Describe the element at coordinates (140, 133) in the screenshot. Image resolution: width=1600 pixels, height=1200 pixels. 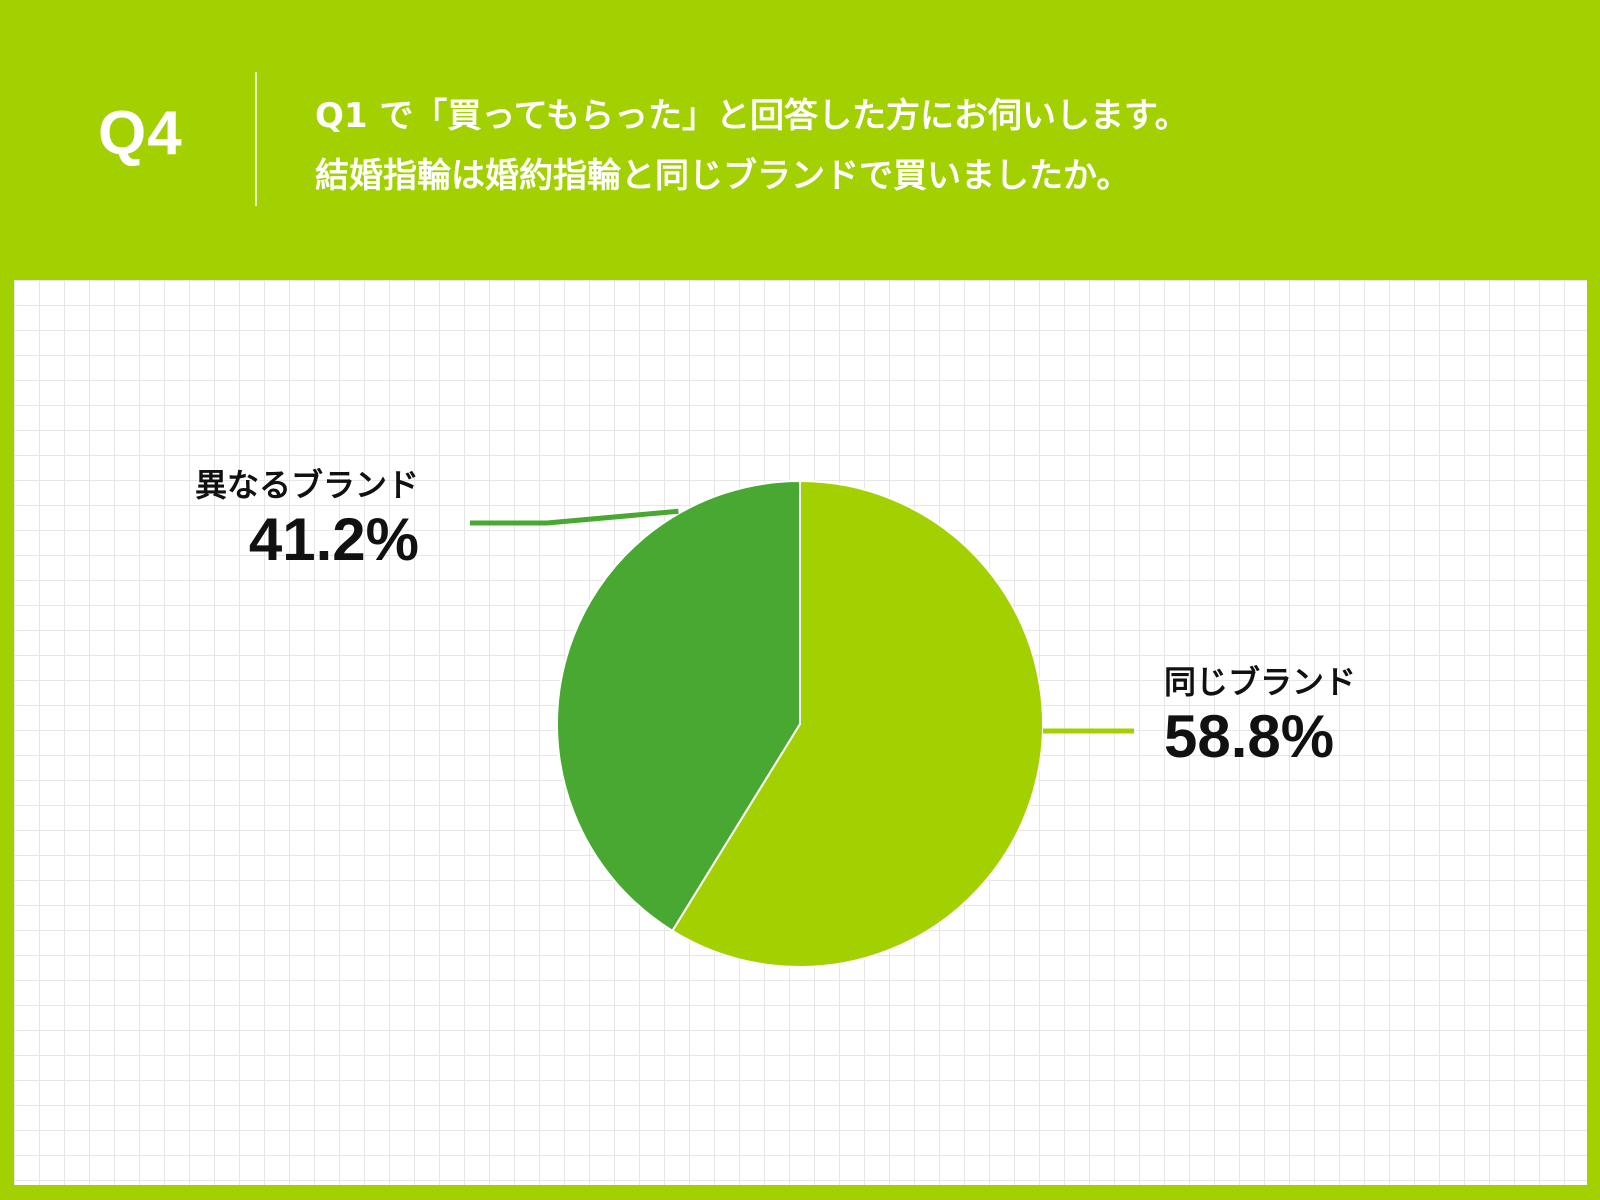
I see `question-number: Q4` at that location.